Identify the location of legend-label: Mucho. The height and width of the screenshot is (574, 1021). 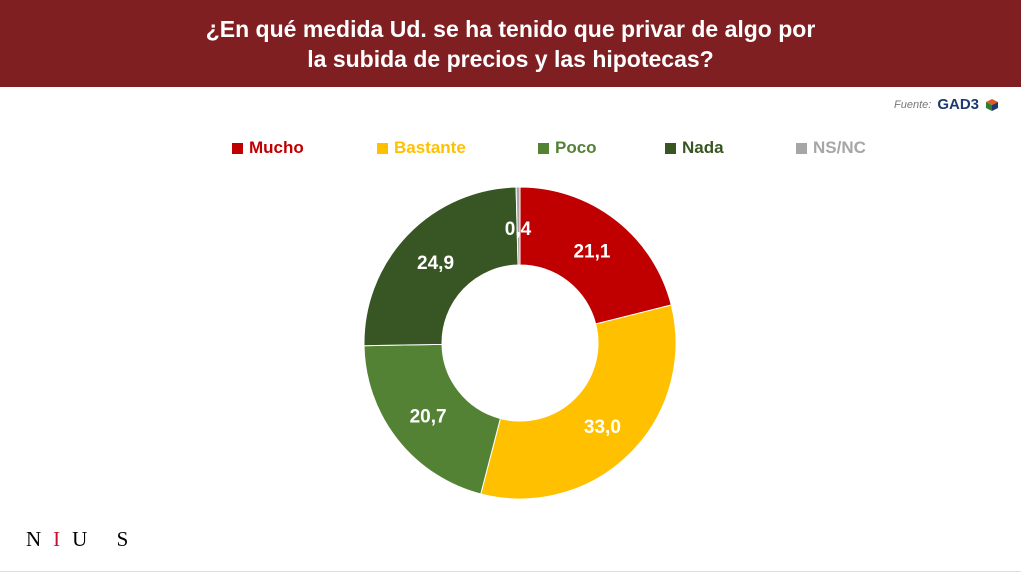
(276, 147).